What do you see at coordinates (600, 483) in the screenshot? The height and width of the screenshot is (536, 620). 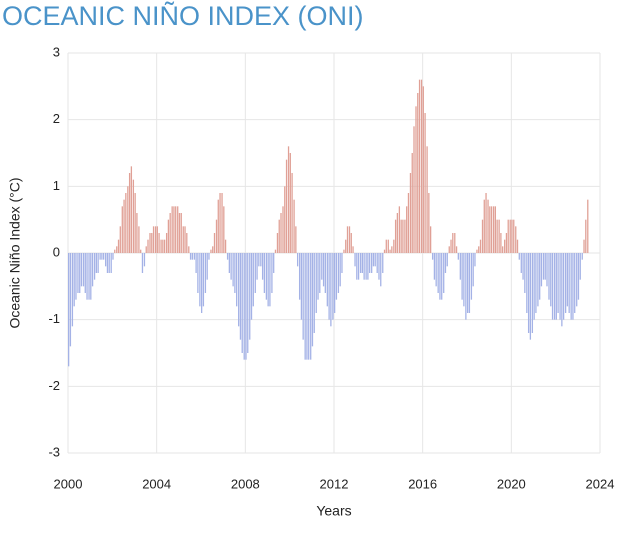 I see `x-tick-label: 2024` at bounding box center [600, 483].